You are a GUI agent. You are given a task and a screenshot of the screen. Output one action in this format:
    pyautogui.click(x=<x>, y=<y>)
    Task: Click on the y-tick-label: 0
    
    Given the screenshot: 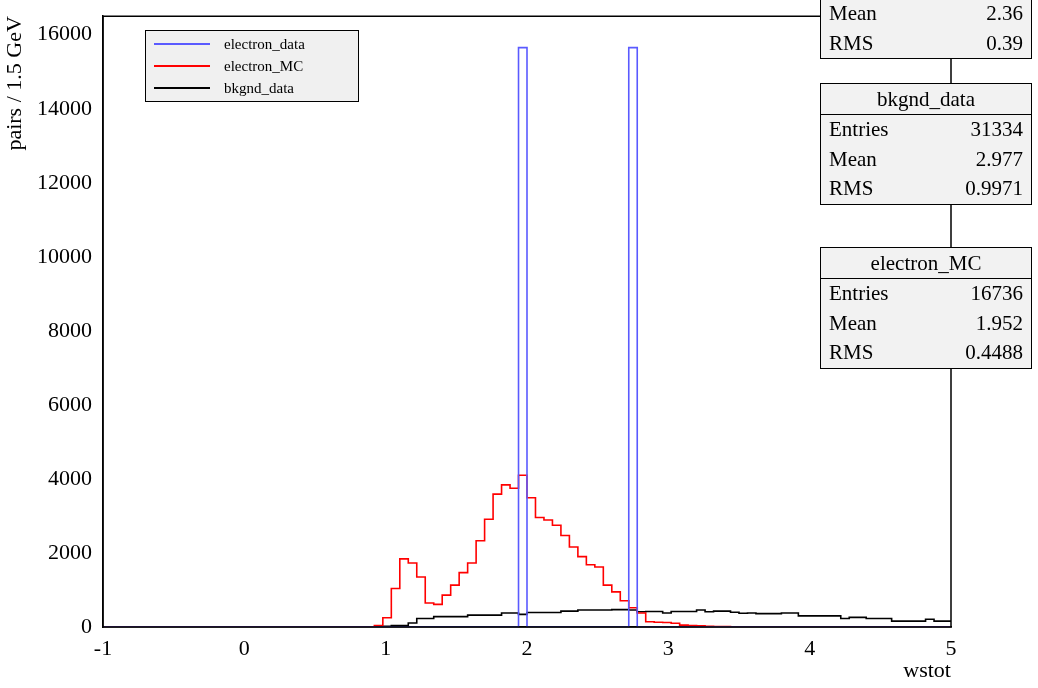 What is the action you would take?
    pyautogui.click(x=86, y=625)
    